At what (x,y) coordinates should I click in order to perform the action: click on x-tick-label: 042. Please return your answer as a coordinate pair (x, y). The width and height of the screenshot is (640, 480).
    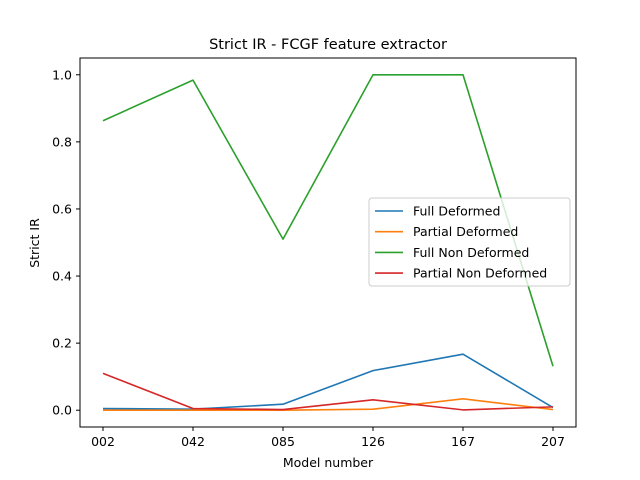
    Looking at the image, I should click on (193, 441).